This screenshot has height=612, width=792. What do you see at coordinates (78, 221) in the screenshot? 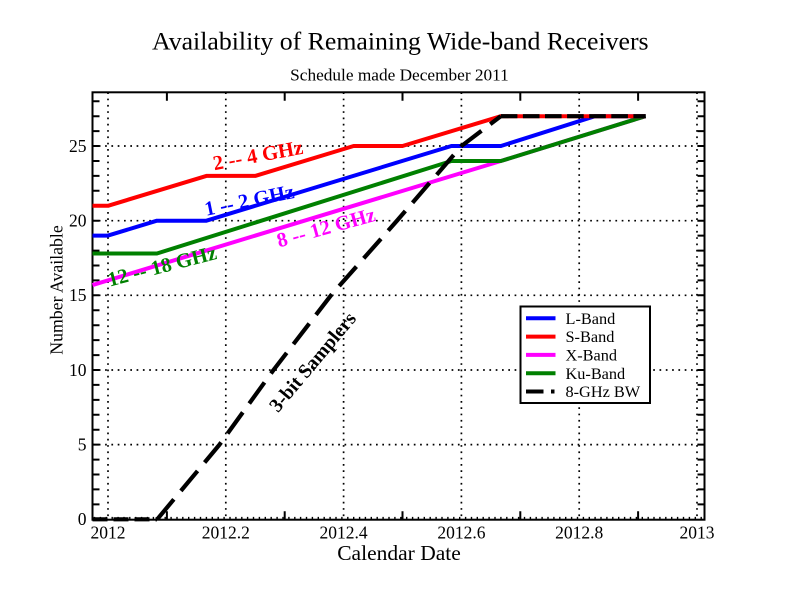
I see `svg-text: 20` at bounding box center [78, 221].